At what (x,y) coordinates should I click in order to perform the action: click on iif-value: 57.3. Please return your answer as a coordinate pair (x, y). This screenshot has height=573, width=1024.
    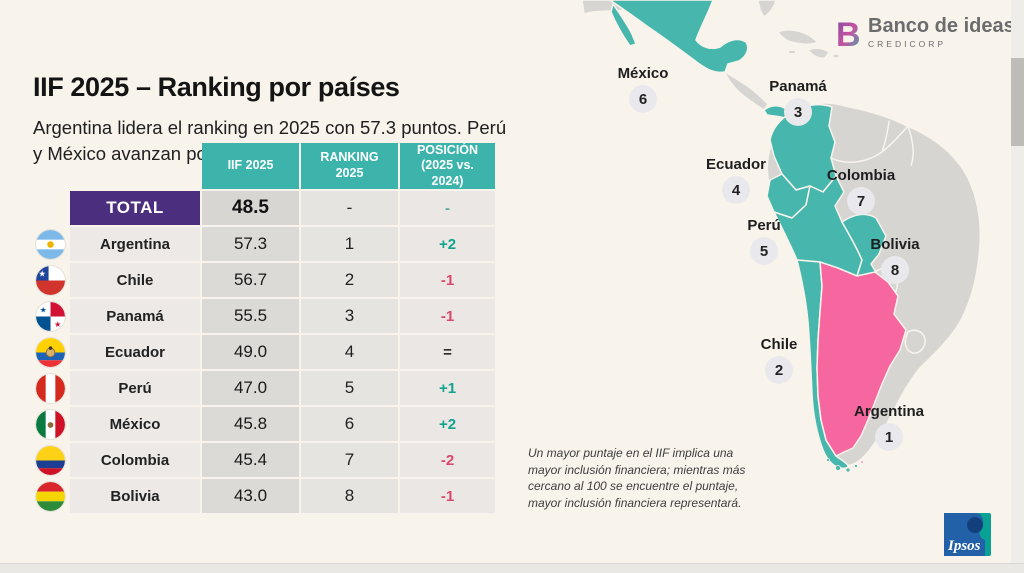
    Looking at the image, I should click on (250, 244).